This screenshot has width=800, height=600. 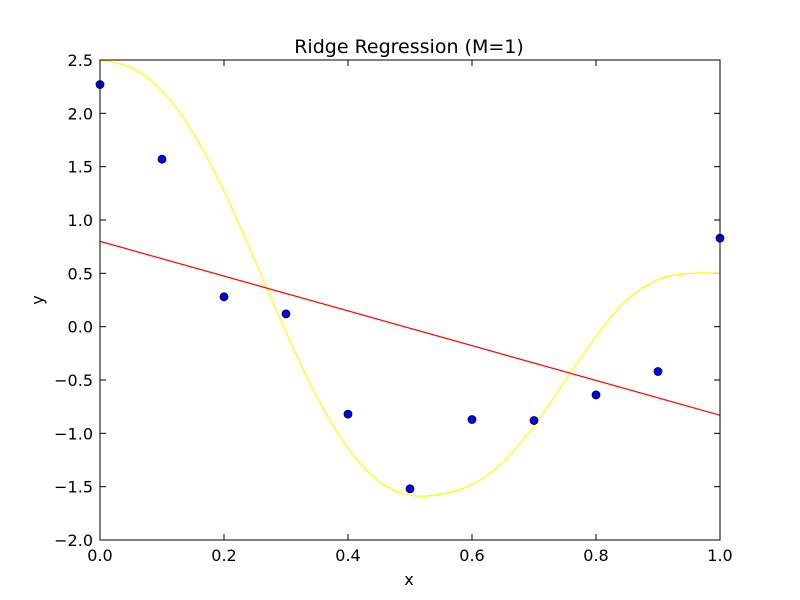 I want to click on y-axis-label: y, so click(x=37, y=299).